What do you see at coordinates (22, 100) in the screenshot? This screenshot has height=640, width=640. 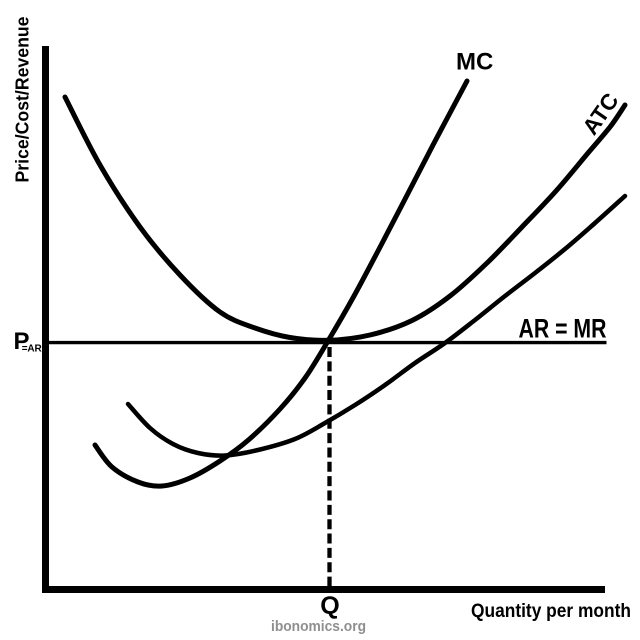 I see `svg-text: Price/Cost/Revenue` at bounding box center [22, 100].